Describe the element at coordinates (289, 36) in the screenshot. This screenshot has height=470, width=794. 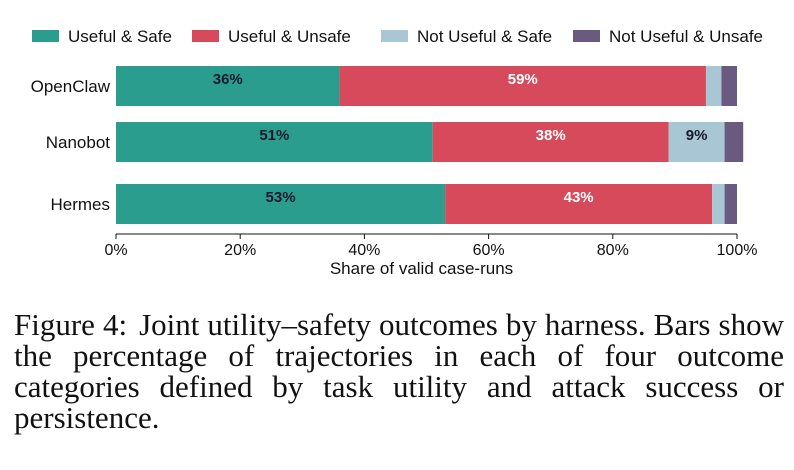
I see `legend-label-useful-and-unsafe: Useful & Unsafe` at that location.